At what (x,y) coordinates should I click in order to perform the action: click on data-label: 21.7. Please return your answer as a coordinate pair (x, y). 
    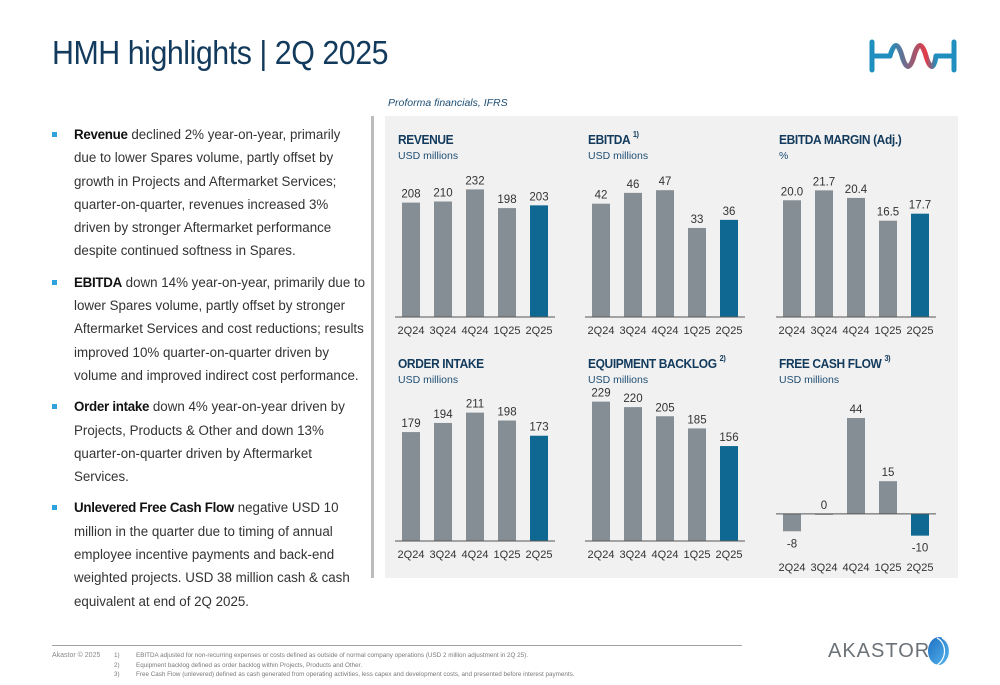
    Looking at the image, I should click on (824, 182).